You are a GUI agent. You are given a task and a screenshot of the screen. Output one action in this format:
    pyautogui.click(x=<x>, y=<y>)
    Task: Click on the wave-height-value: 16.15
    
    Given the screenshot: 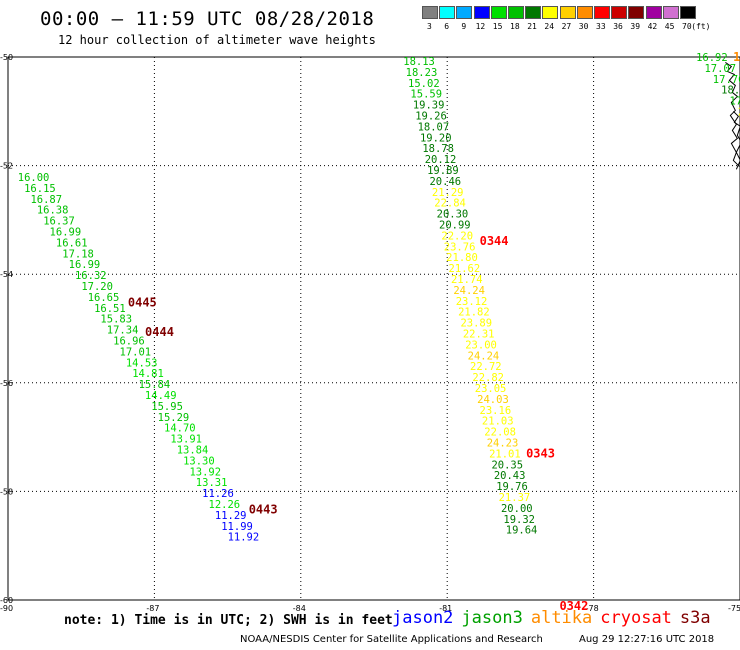 What is the action you would take?
    pyautogui.click(x=40, y=189)
    